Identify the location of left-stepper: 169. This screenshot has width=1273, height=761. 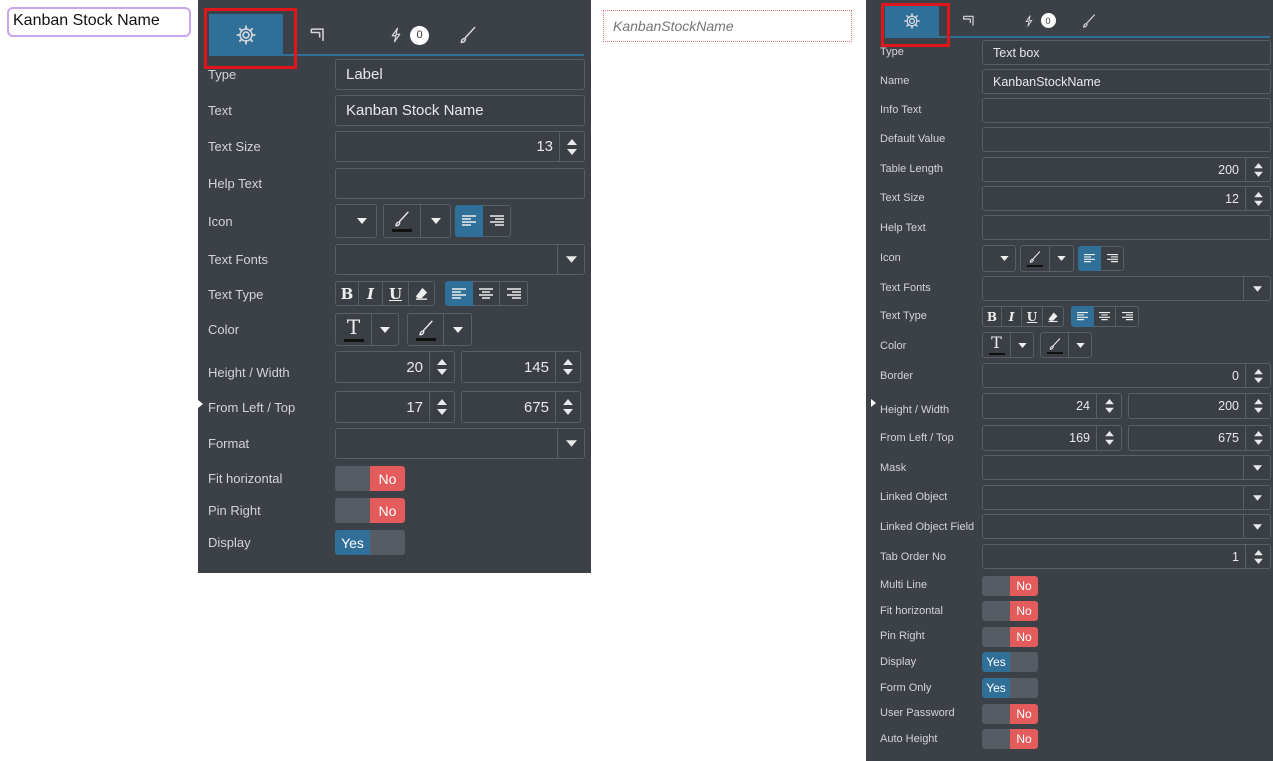
(1052, 438).